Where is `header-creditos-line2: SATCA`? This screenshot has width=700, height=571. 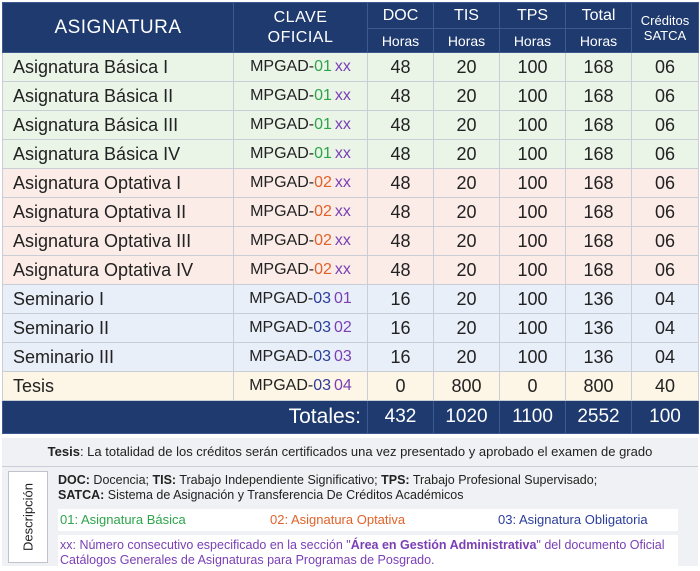 header-creditos-line2: SATCA is located at coordinates (665, 35).